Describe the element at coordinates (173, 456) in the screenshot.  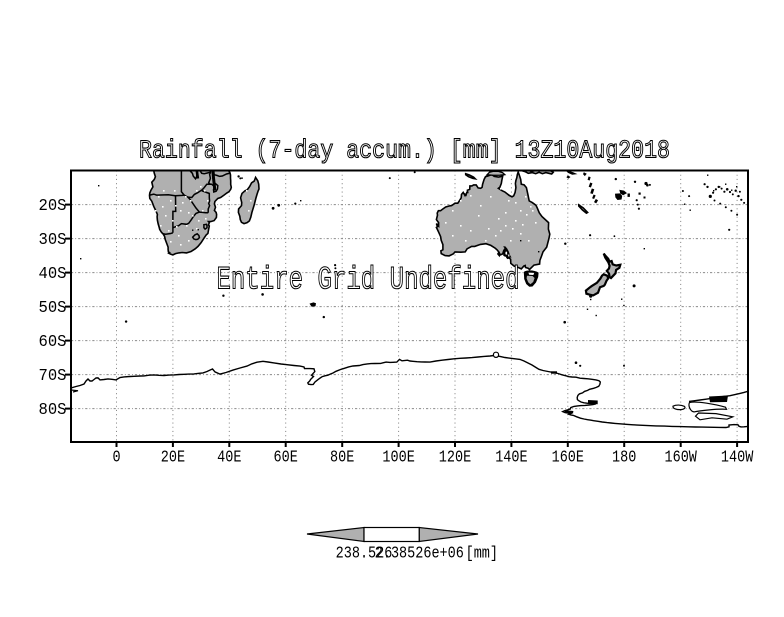
I see `svg-text: 20E` at that location.